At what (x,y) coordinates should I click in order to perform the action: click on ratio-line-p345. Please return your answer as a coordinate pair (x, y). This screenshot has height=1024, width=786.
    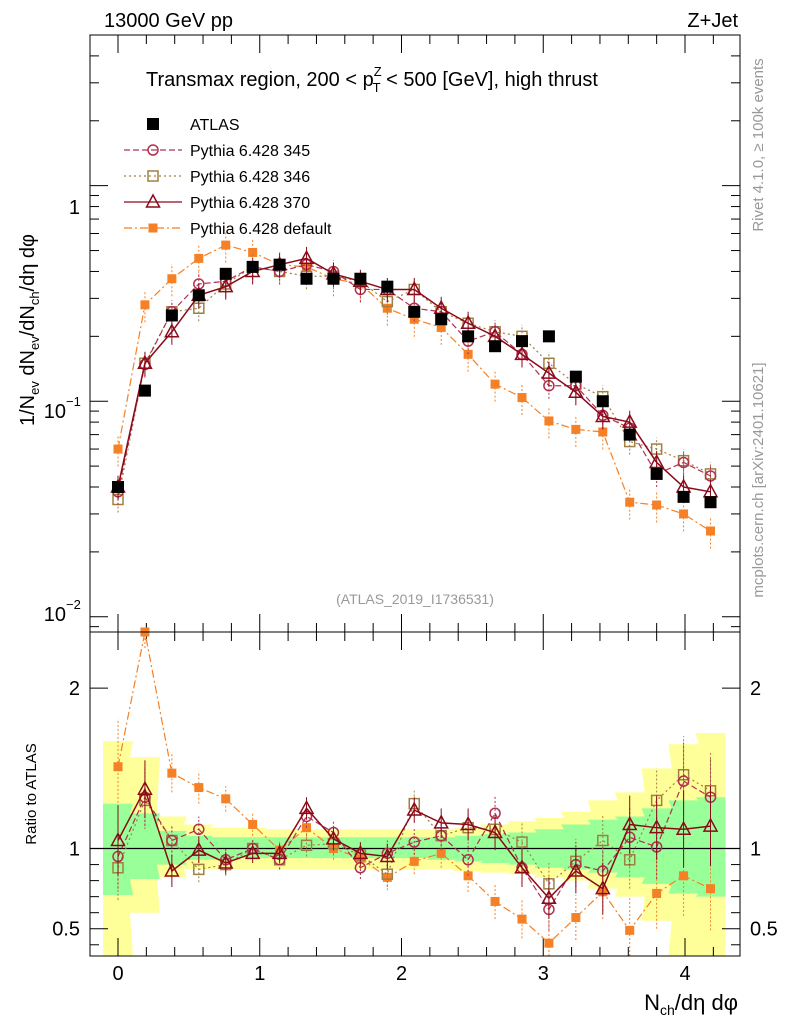
    Looking at the image, I should click on (414, 845).